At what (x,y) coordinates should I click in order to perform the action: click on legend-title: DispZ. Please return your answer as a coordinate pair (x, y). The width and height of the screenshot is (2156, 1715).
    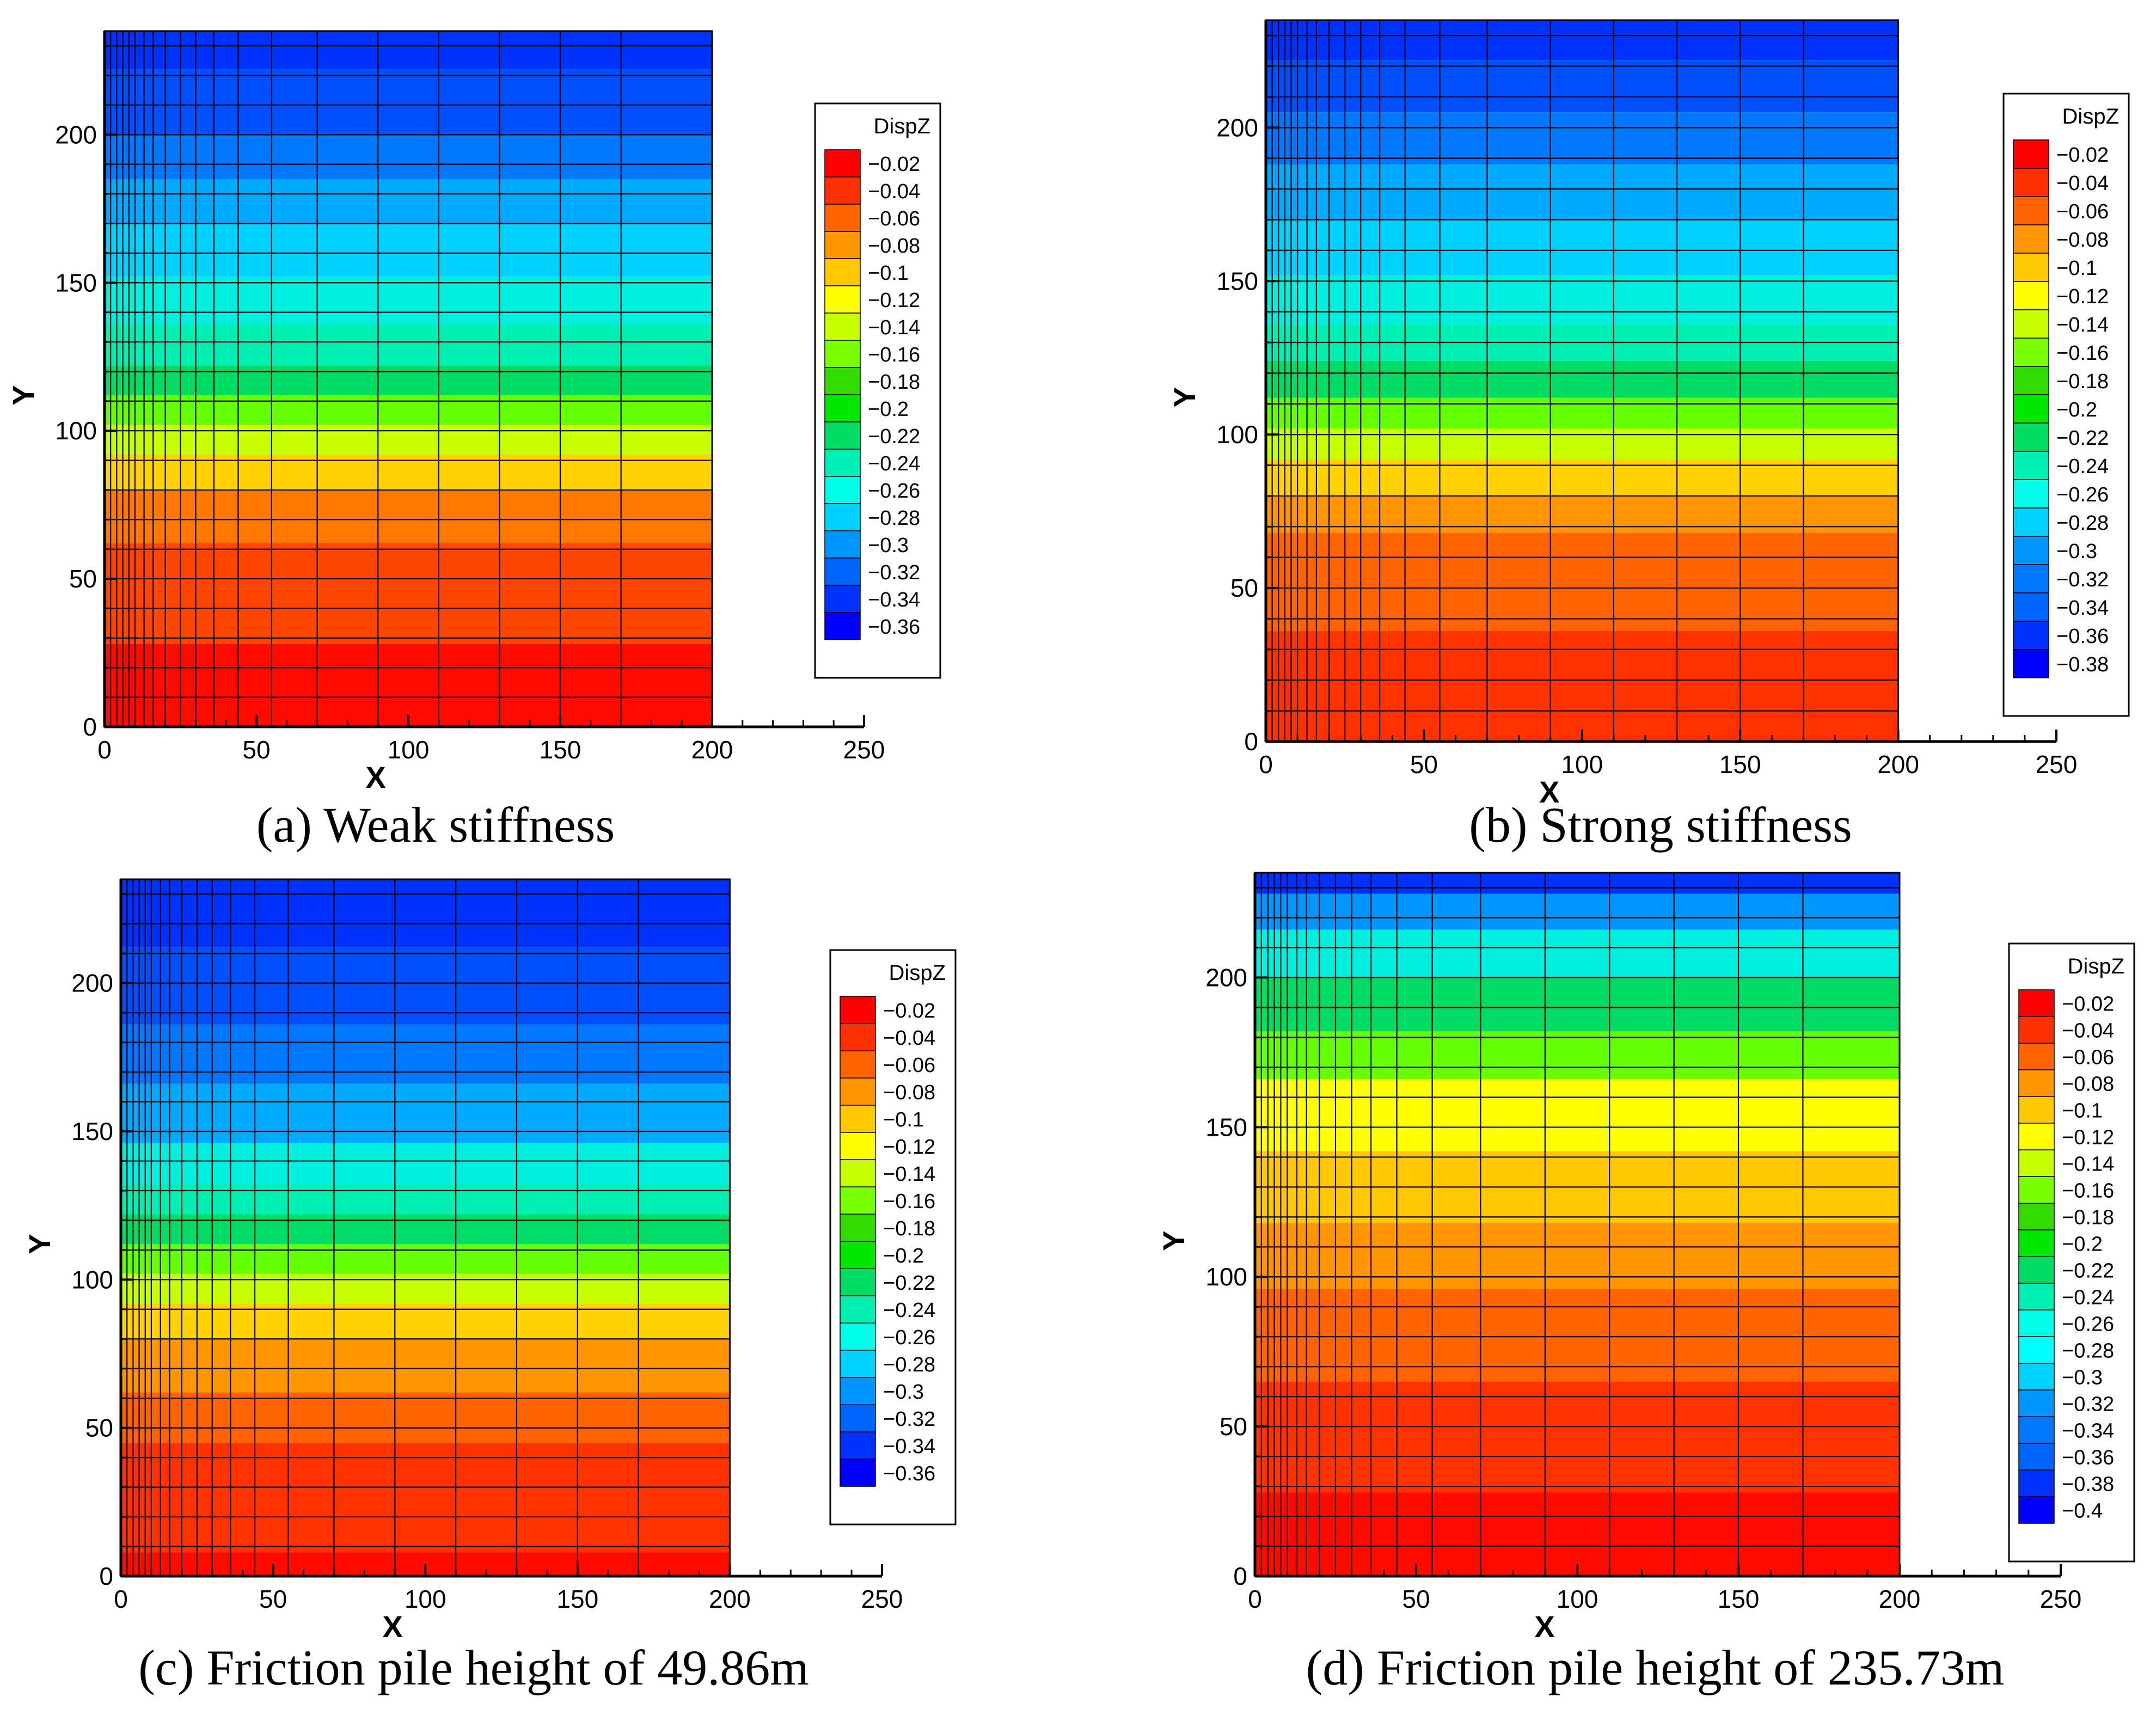
    Looking at the image, I should click on (2096, 966).